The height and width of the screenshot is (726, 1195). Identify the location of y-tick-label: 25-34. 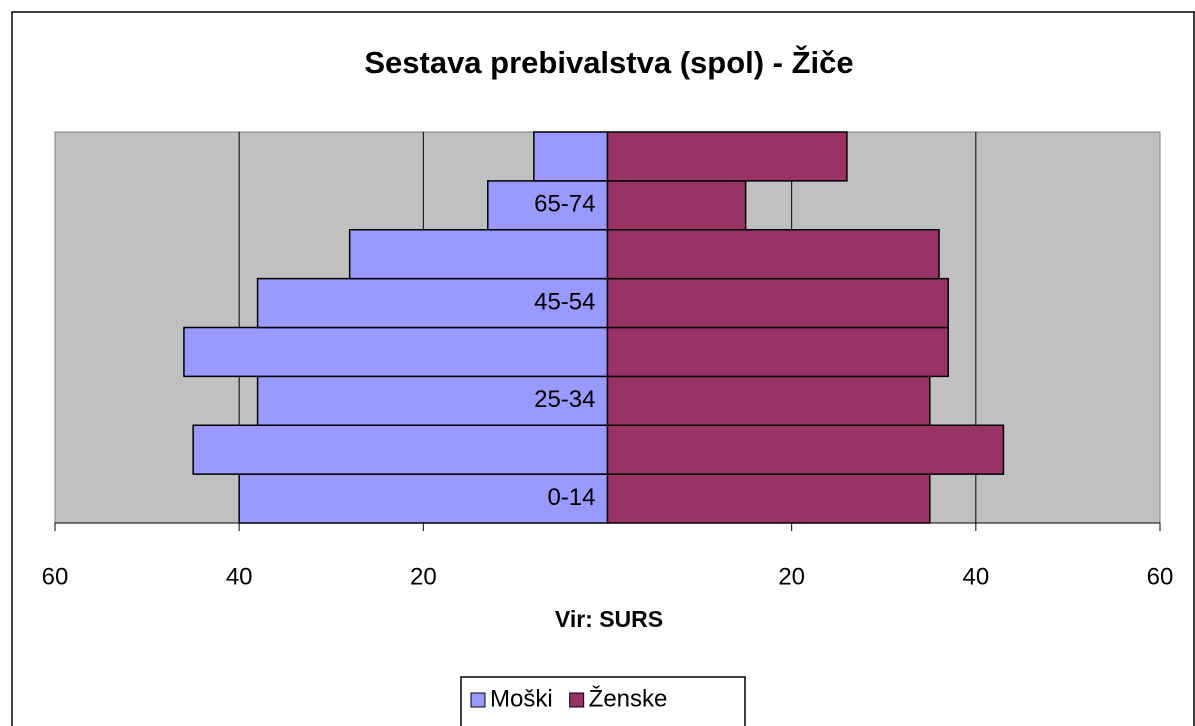
(564, 399).